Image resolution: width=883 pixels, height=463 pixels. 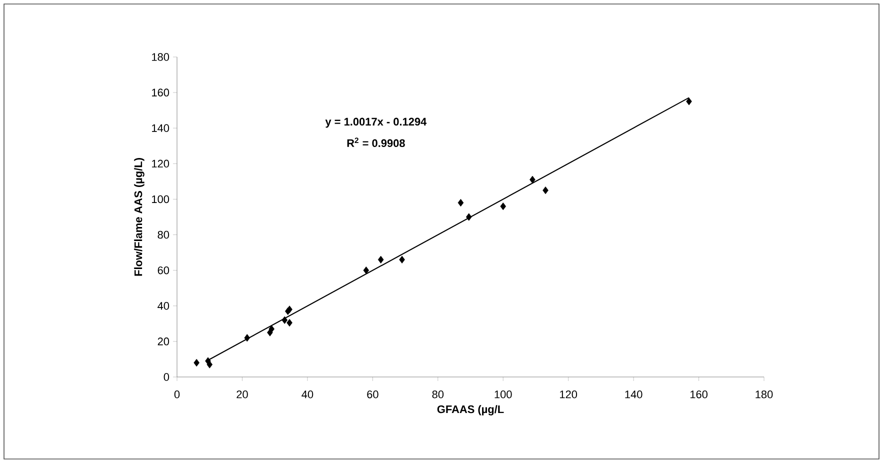 What do you see at coordinates (372, 394) in the screenshot?
I see `x-tick-label: 60` at bounding box center [372, 394].